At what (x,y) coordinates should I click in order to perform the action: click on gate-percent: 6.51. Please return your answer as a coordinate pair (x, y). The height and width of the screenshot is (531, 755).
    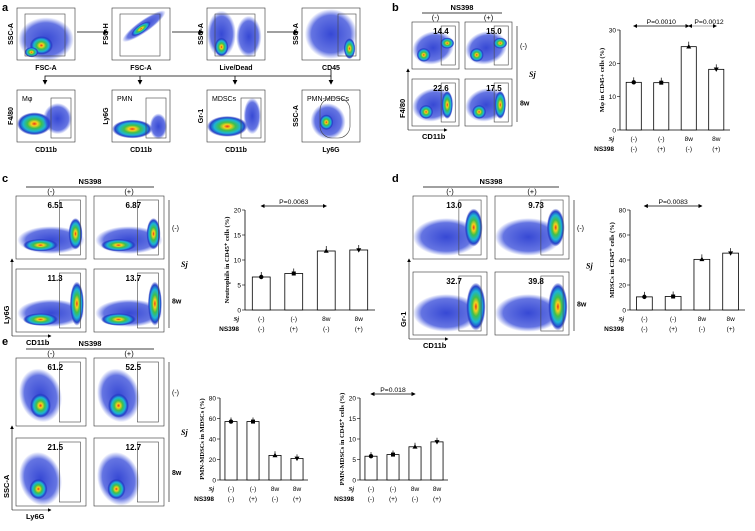
    Looking at the image, I should click on (56, 205).